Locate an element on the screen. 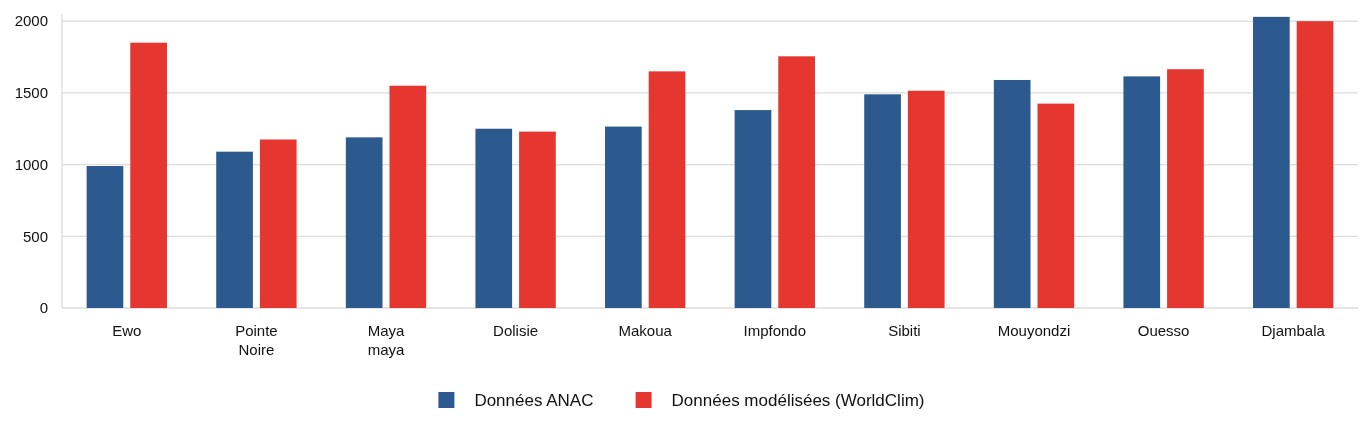 The height and width of the screenshot is (424, 1366). x-tick-label: Sibiti is located at coordinates (904, 330).